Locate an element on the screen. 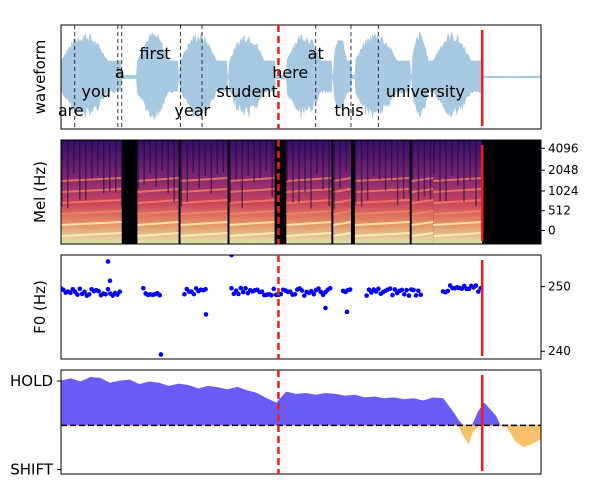  hold-area is located at coordinates (301, 401).